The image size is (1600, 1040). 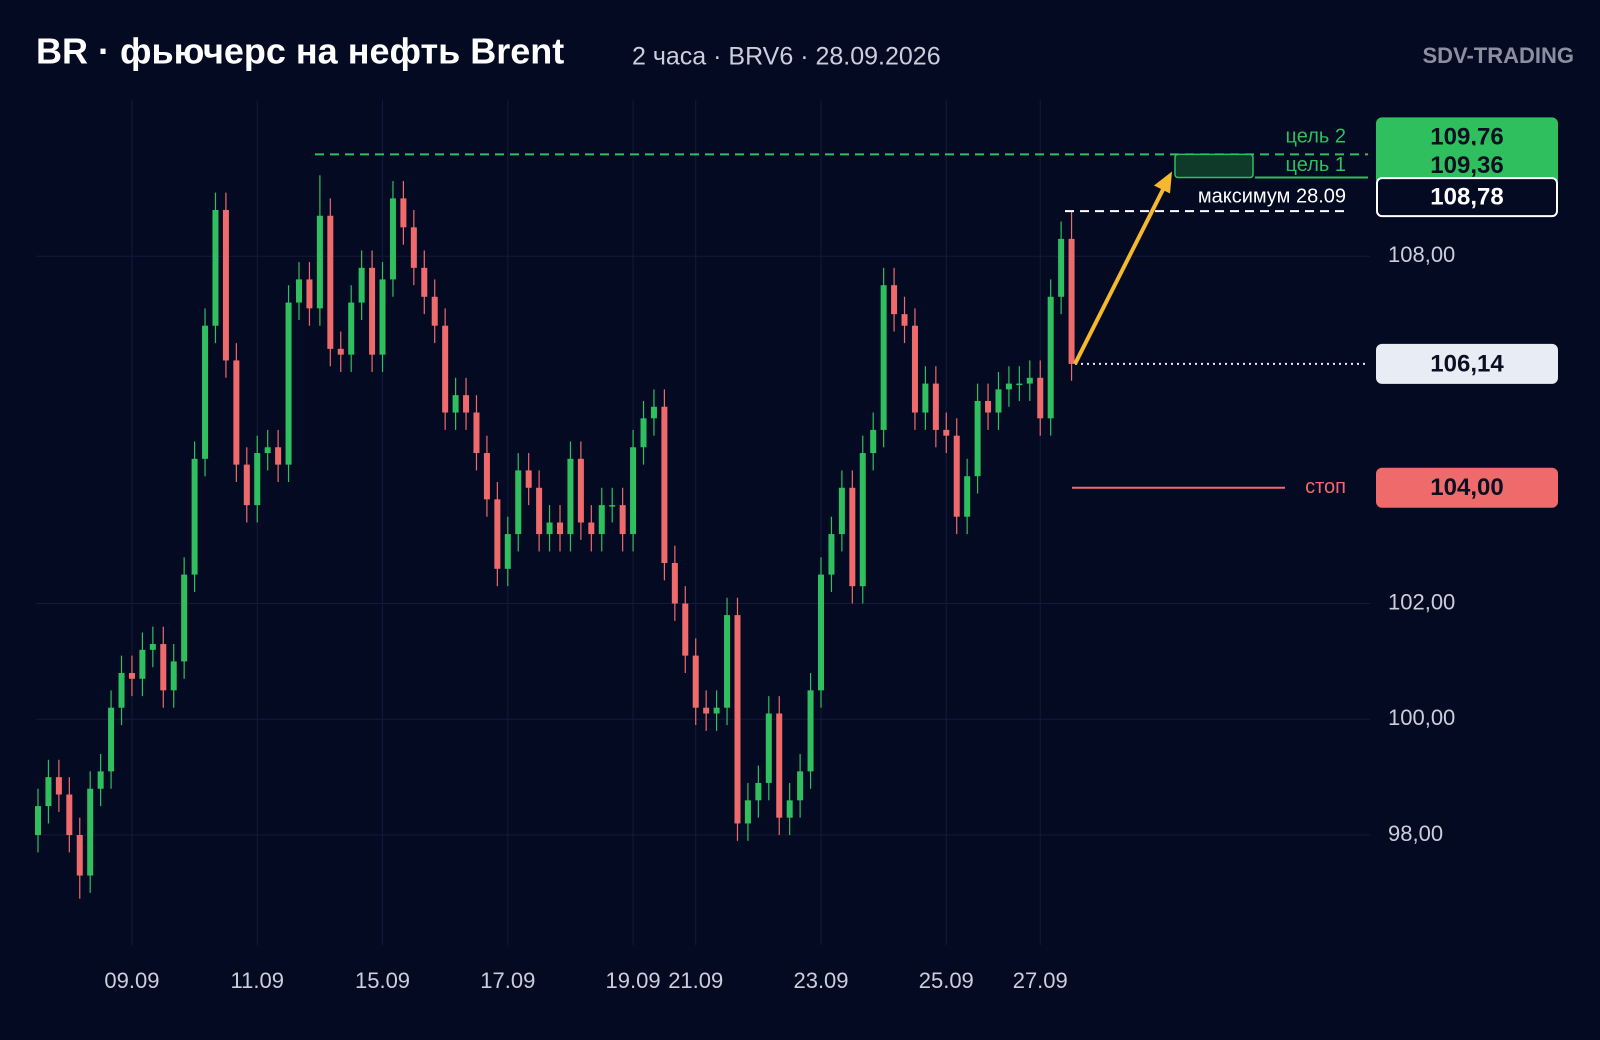 What do you see at coordinates (1163, 182) in the screenshot?
I see `trend-arrow-head` at bounding box center [1163, 182].